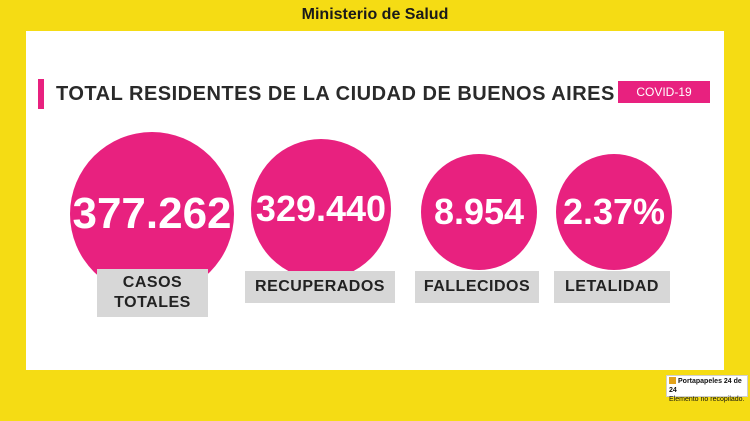 The height and width of the screenshot is (421, 750). Describe the element at coordinates (152, 293) in the screenshot. I see `stat-label-casos-totales: CASOS TOTALES` at that location.